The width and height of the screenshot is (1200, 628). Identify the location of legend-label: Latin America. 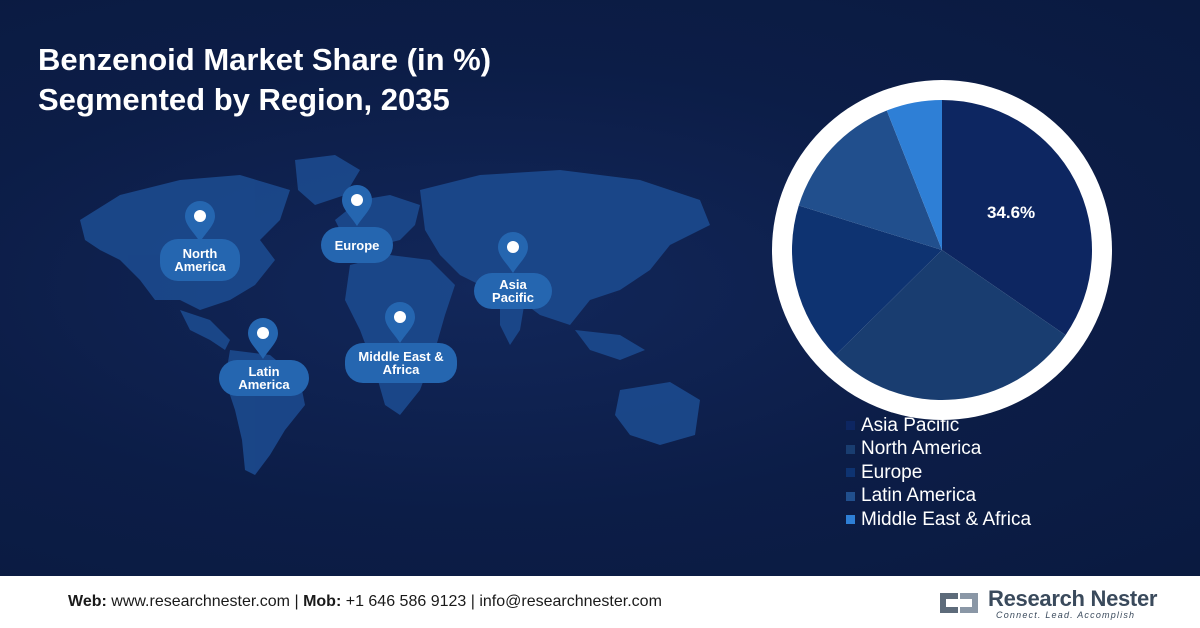
(919, 496).